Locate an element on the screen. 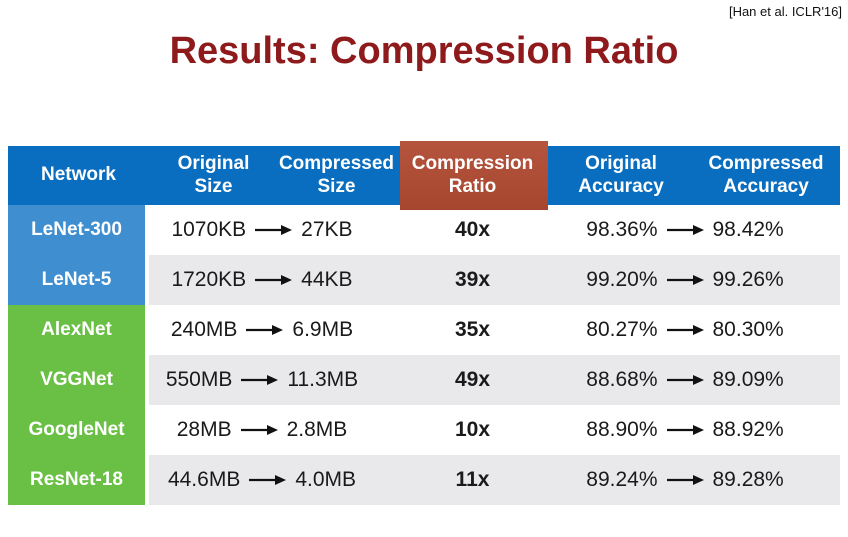 This screenshot has height=537, width=848. table-row: VGGNet 550MB 11.3MB 49x 88.68% 89.09% is located at coordinates (424, 380).